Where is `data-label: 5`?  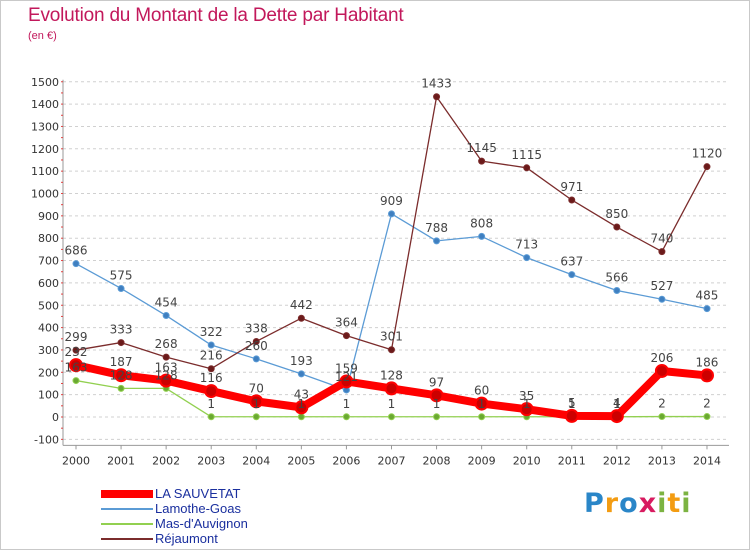
data-label: 5 is located at coordinates (572, 403).